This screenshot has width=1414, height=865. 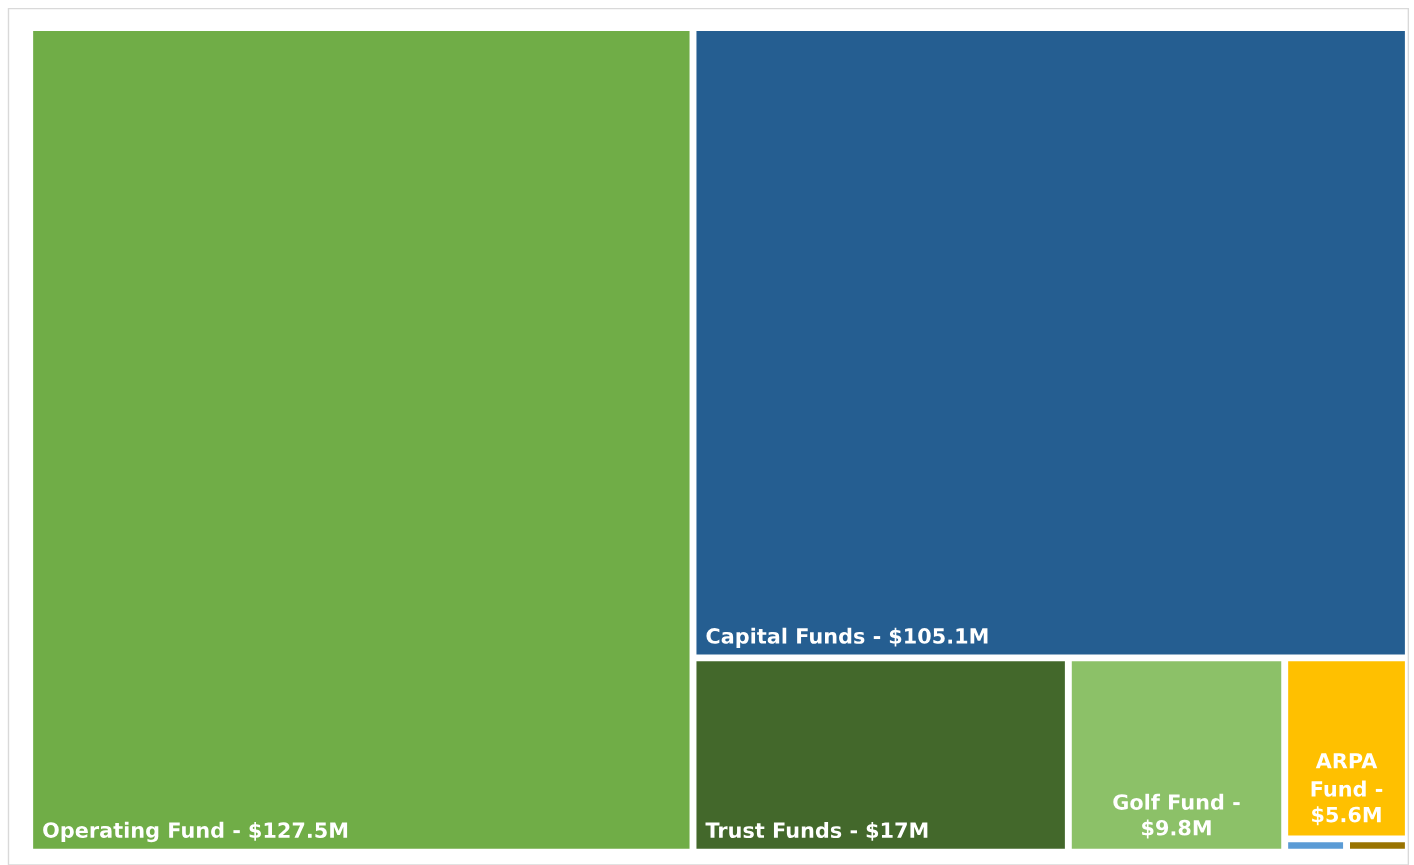 I want to click on category-label: Golf Fund -, so click(x=1176, y=801).